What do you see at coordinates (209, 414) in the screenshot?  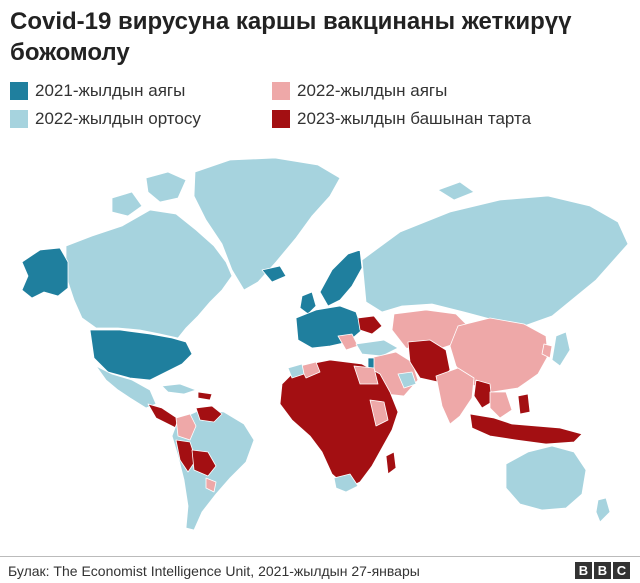 I see `region-venezuela` at bounding box center [209, 414].